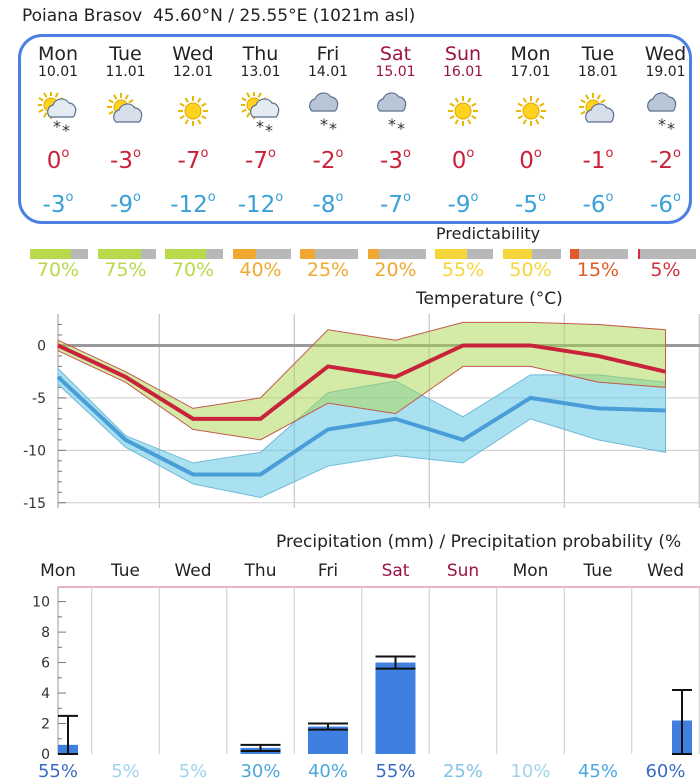  What do you see at coordinates (666, 160) in the screenshot?
I see `temp-max: -2o` at bounding box center [666, 160].